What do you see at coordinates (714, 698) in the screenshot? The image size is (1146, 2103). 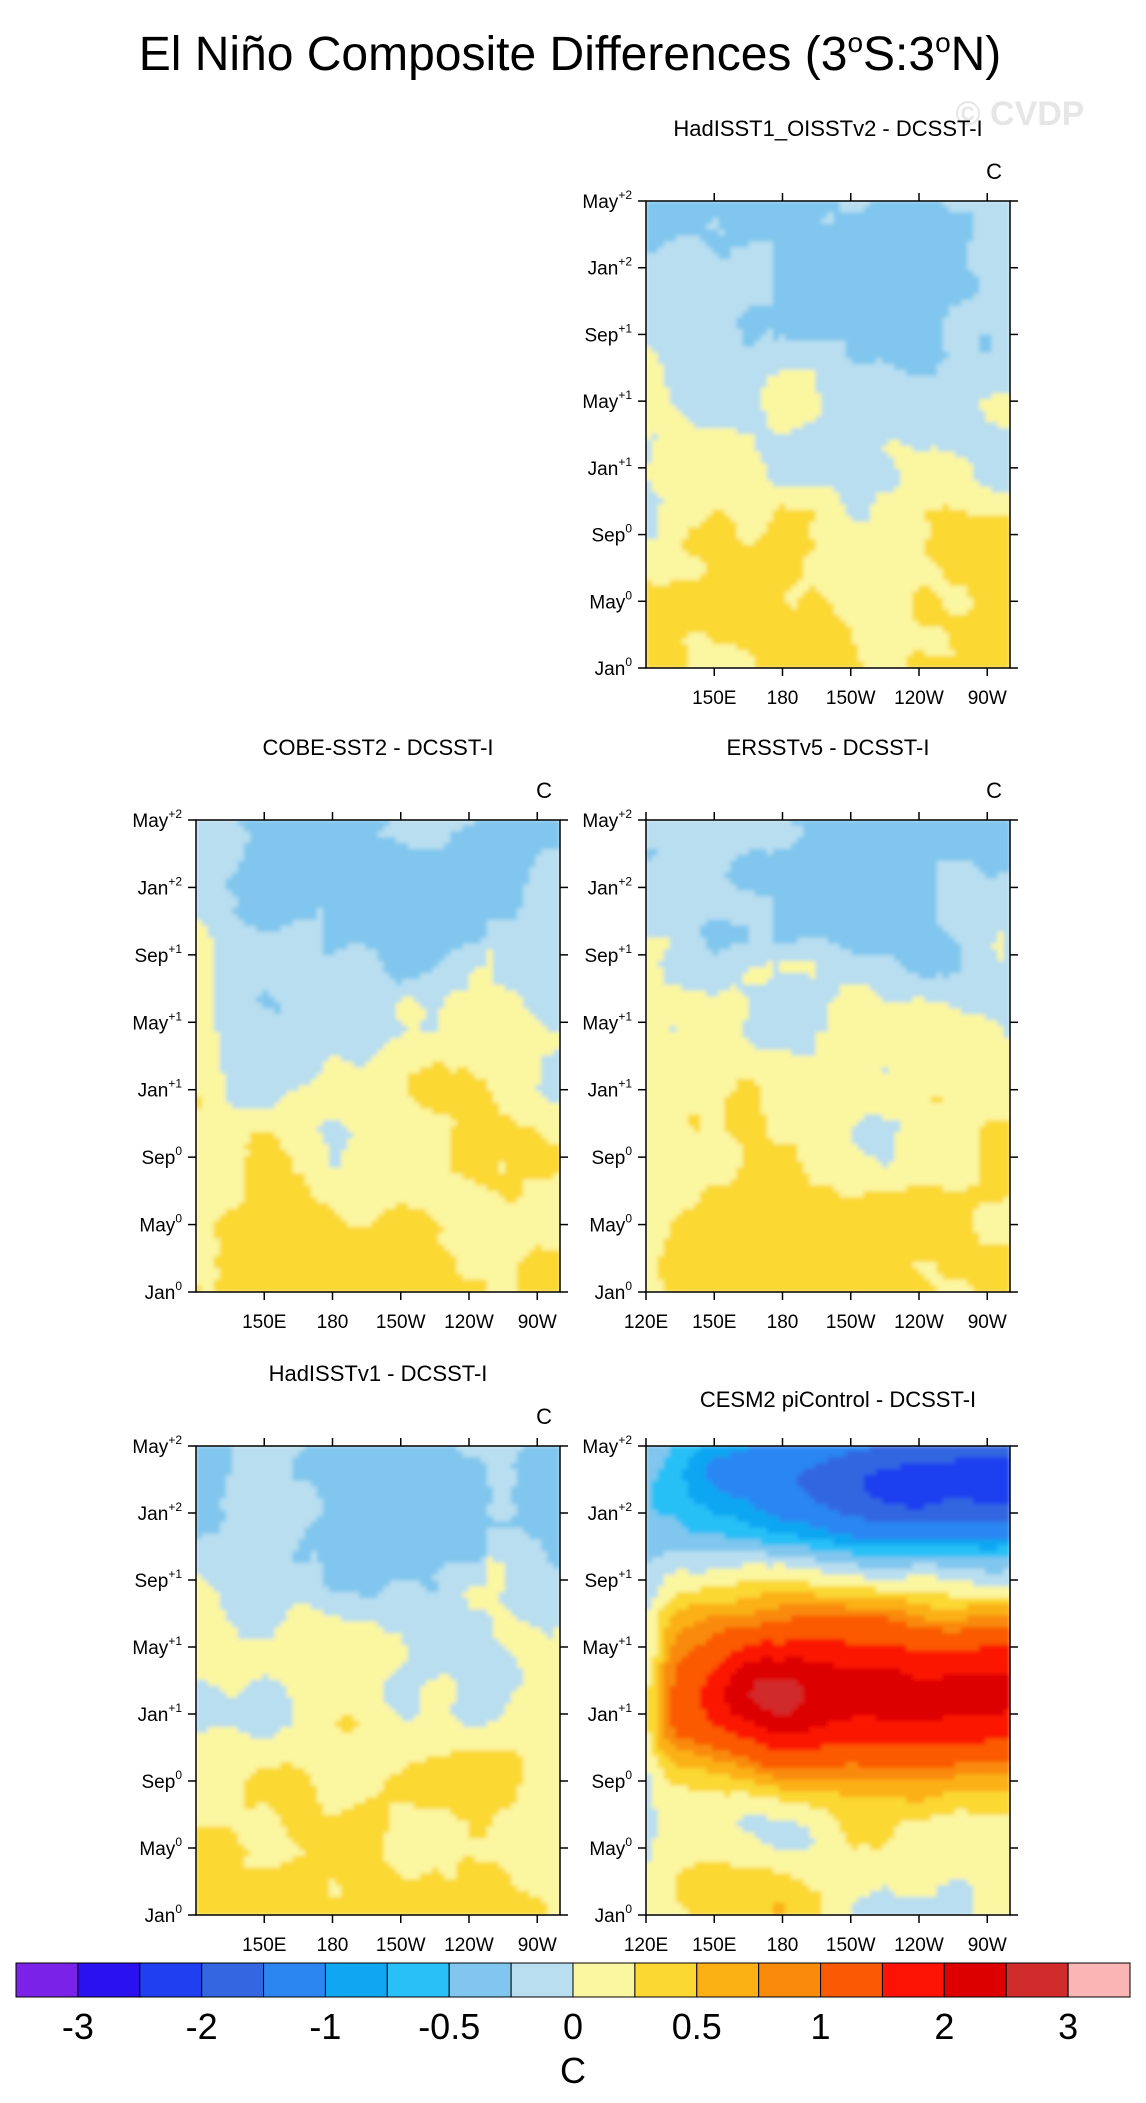 I see `x-tick-label: 150E` at bounding box center [714, 698].